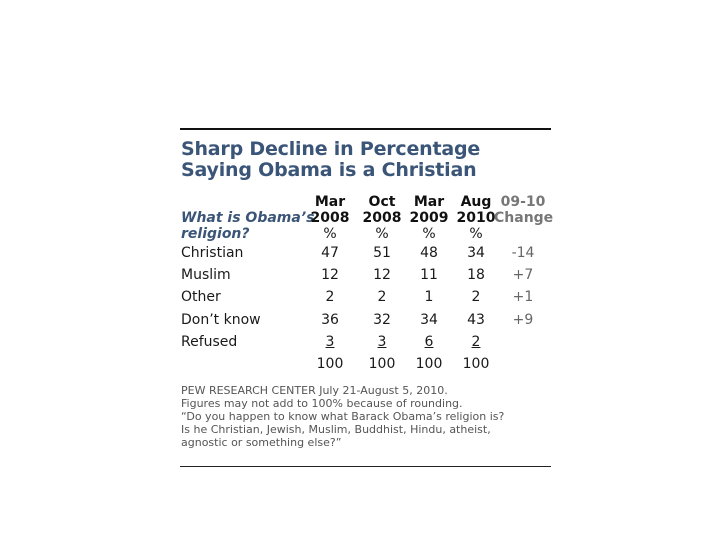  Describe the element at coordinates (209, 342) in the screenshot. I see `row-label: Refused` at that location.